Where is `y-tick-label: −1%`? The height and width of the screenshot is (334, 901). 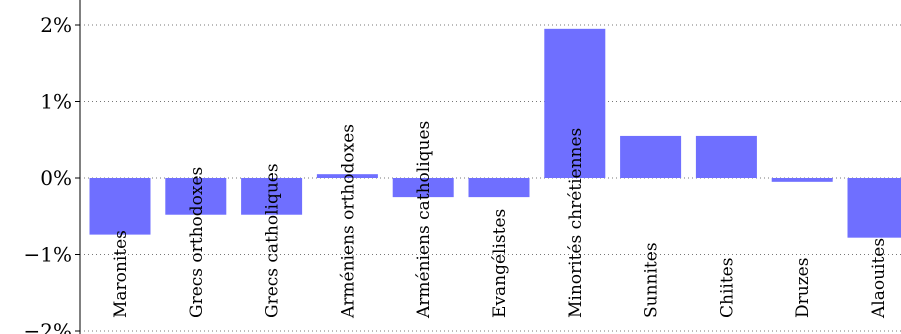 y-tick-label: −1% is located at coordinates (48, 255).